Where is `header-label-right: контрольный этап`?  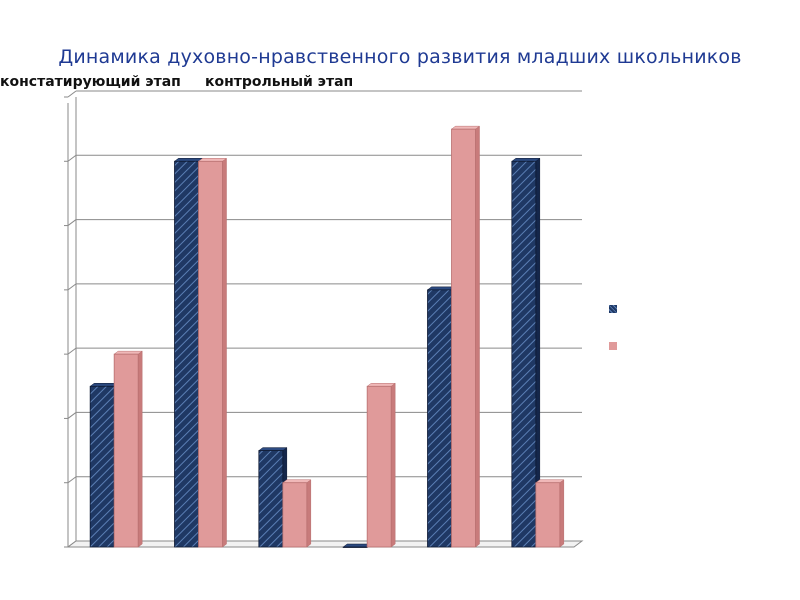
header-label-right: контрольный этап is located at coordinates (279, 82).